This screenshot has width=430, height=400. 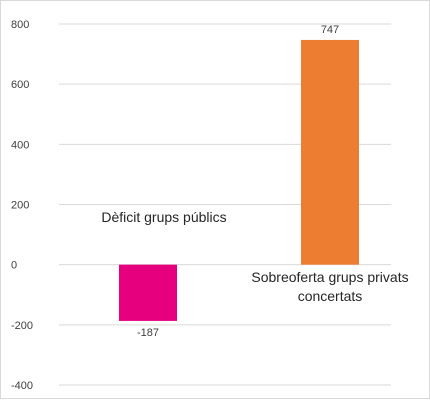 What do you see at coordinates (22, 386) in the screenshot?
I see `y-tick-label: -400` at bounding box center [22, 386].